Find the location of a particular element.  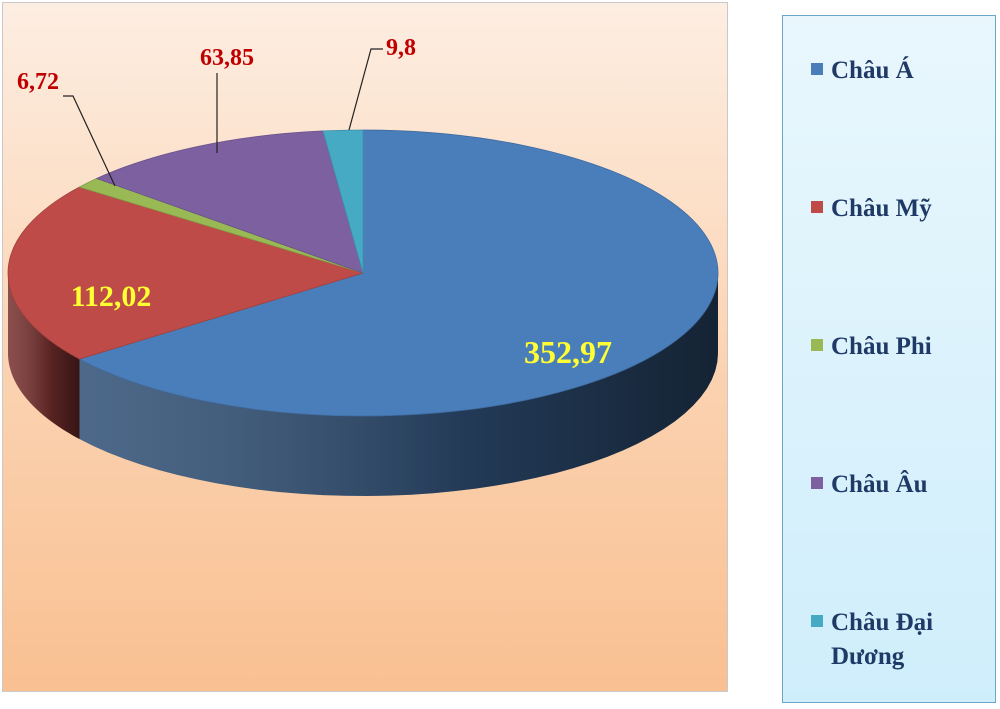

legend-swatch-chau-phi is located at coordinates (817, 345).